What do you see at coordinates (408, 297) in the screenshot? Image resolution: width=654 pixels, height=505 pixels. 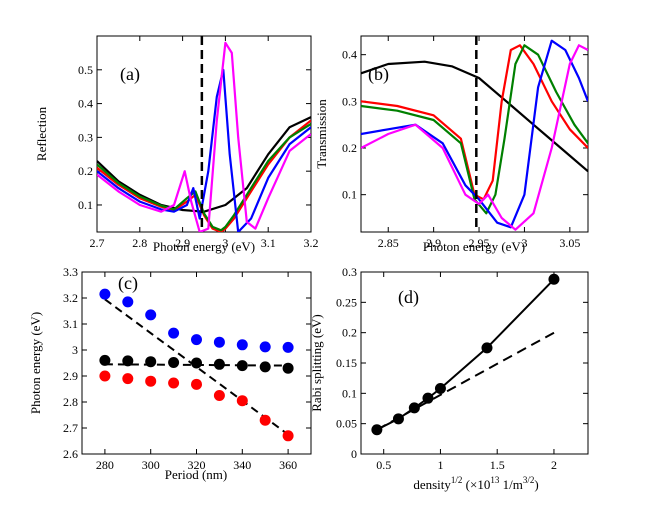 I see `panel-d-label: (d)` at bounding box center [408, 297].